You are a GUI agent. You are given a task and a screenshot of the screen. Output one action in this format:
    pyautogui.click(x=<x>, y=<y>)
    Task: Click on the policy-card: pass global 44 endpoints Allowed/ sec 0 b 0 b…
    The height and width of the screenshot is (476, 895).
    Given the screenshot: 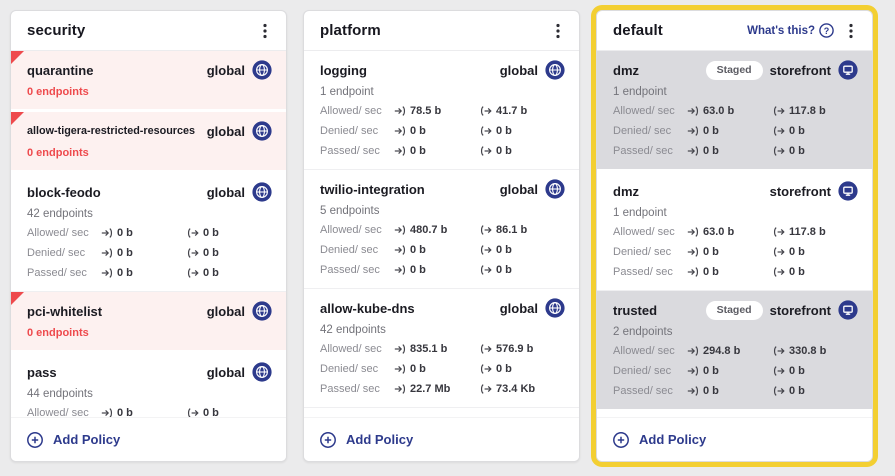 What is the action you would take?
    pyautogui.click(x=148, y=385)
    